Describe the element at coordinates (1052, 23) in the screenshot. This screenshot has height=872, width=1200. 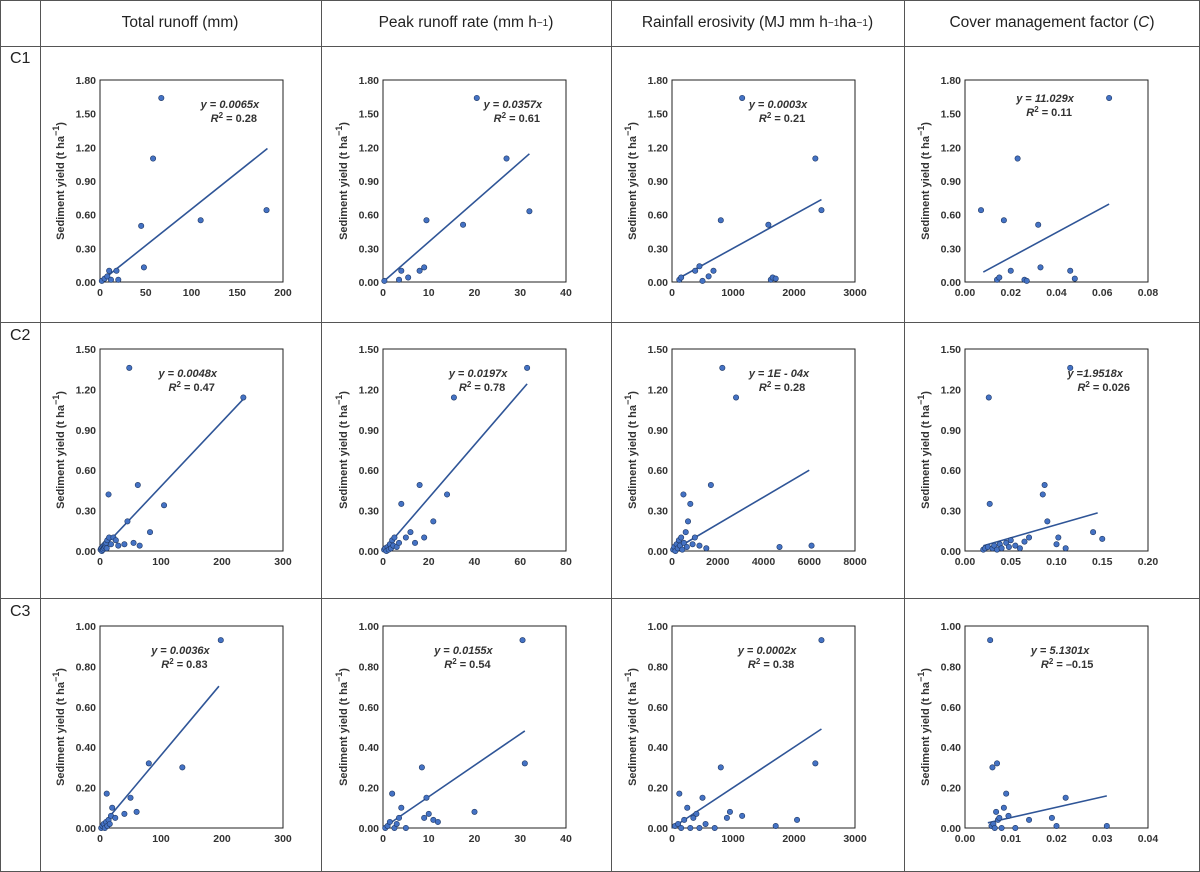
I see `column-header-cover-management: Cover management factor (C)` at that location.